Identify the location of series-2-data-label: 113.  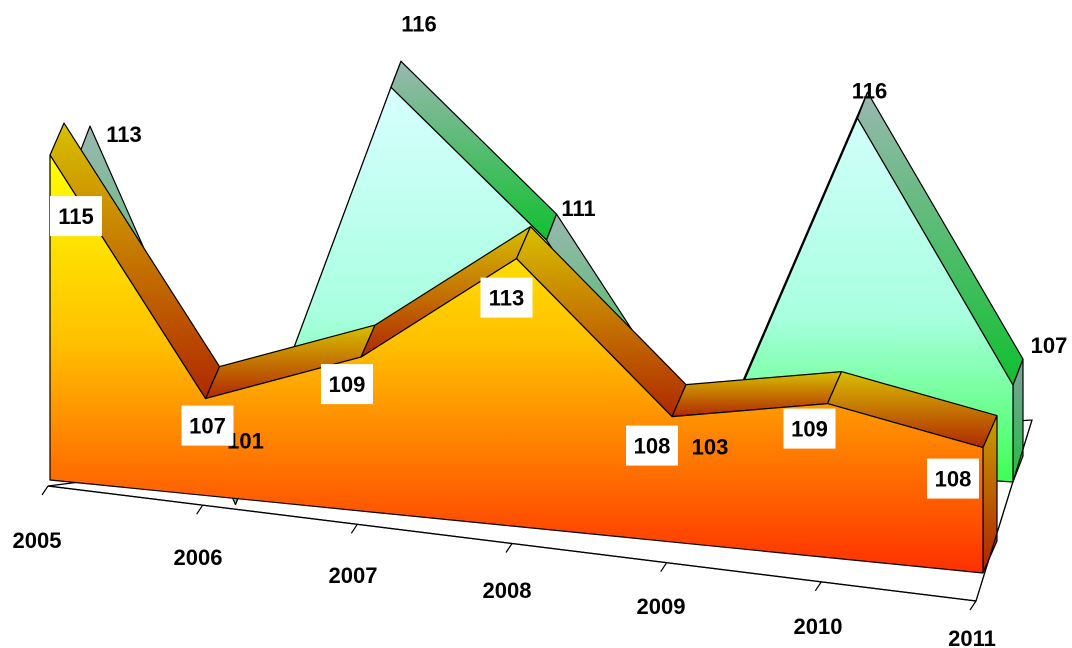
(124, 134).